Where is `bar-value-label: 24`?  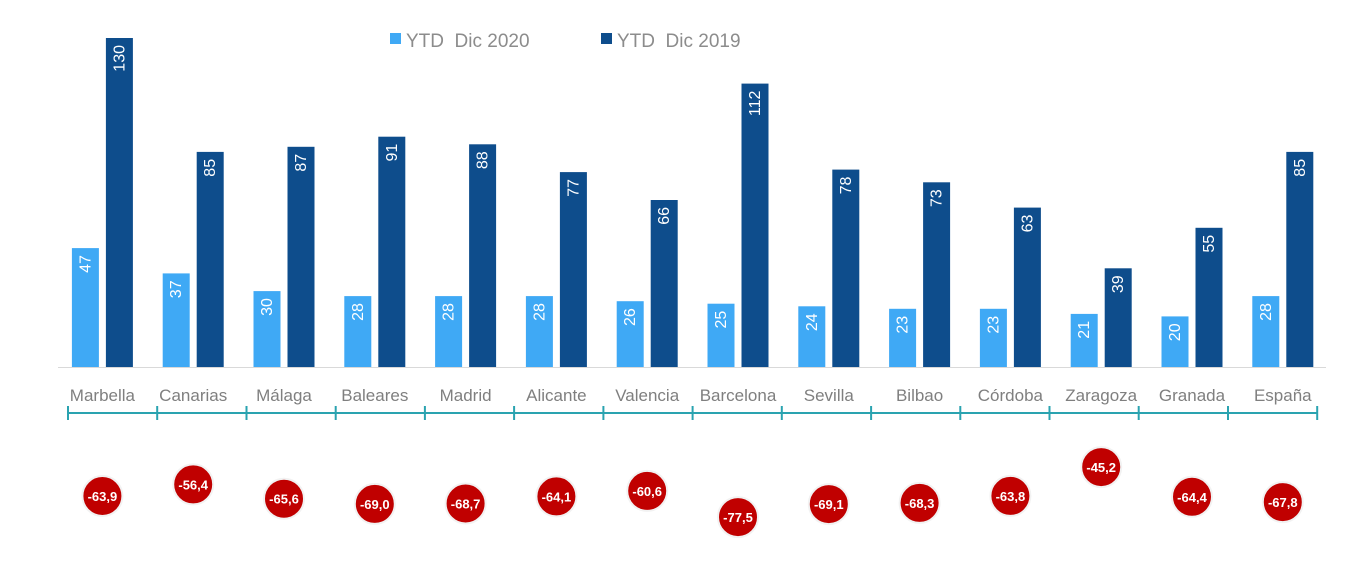 bar-value-label: 24 is located at coordinates (812, 322).